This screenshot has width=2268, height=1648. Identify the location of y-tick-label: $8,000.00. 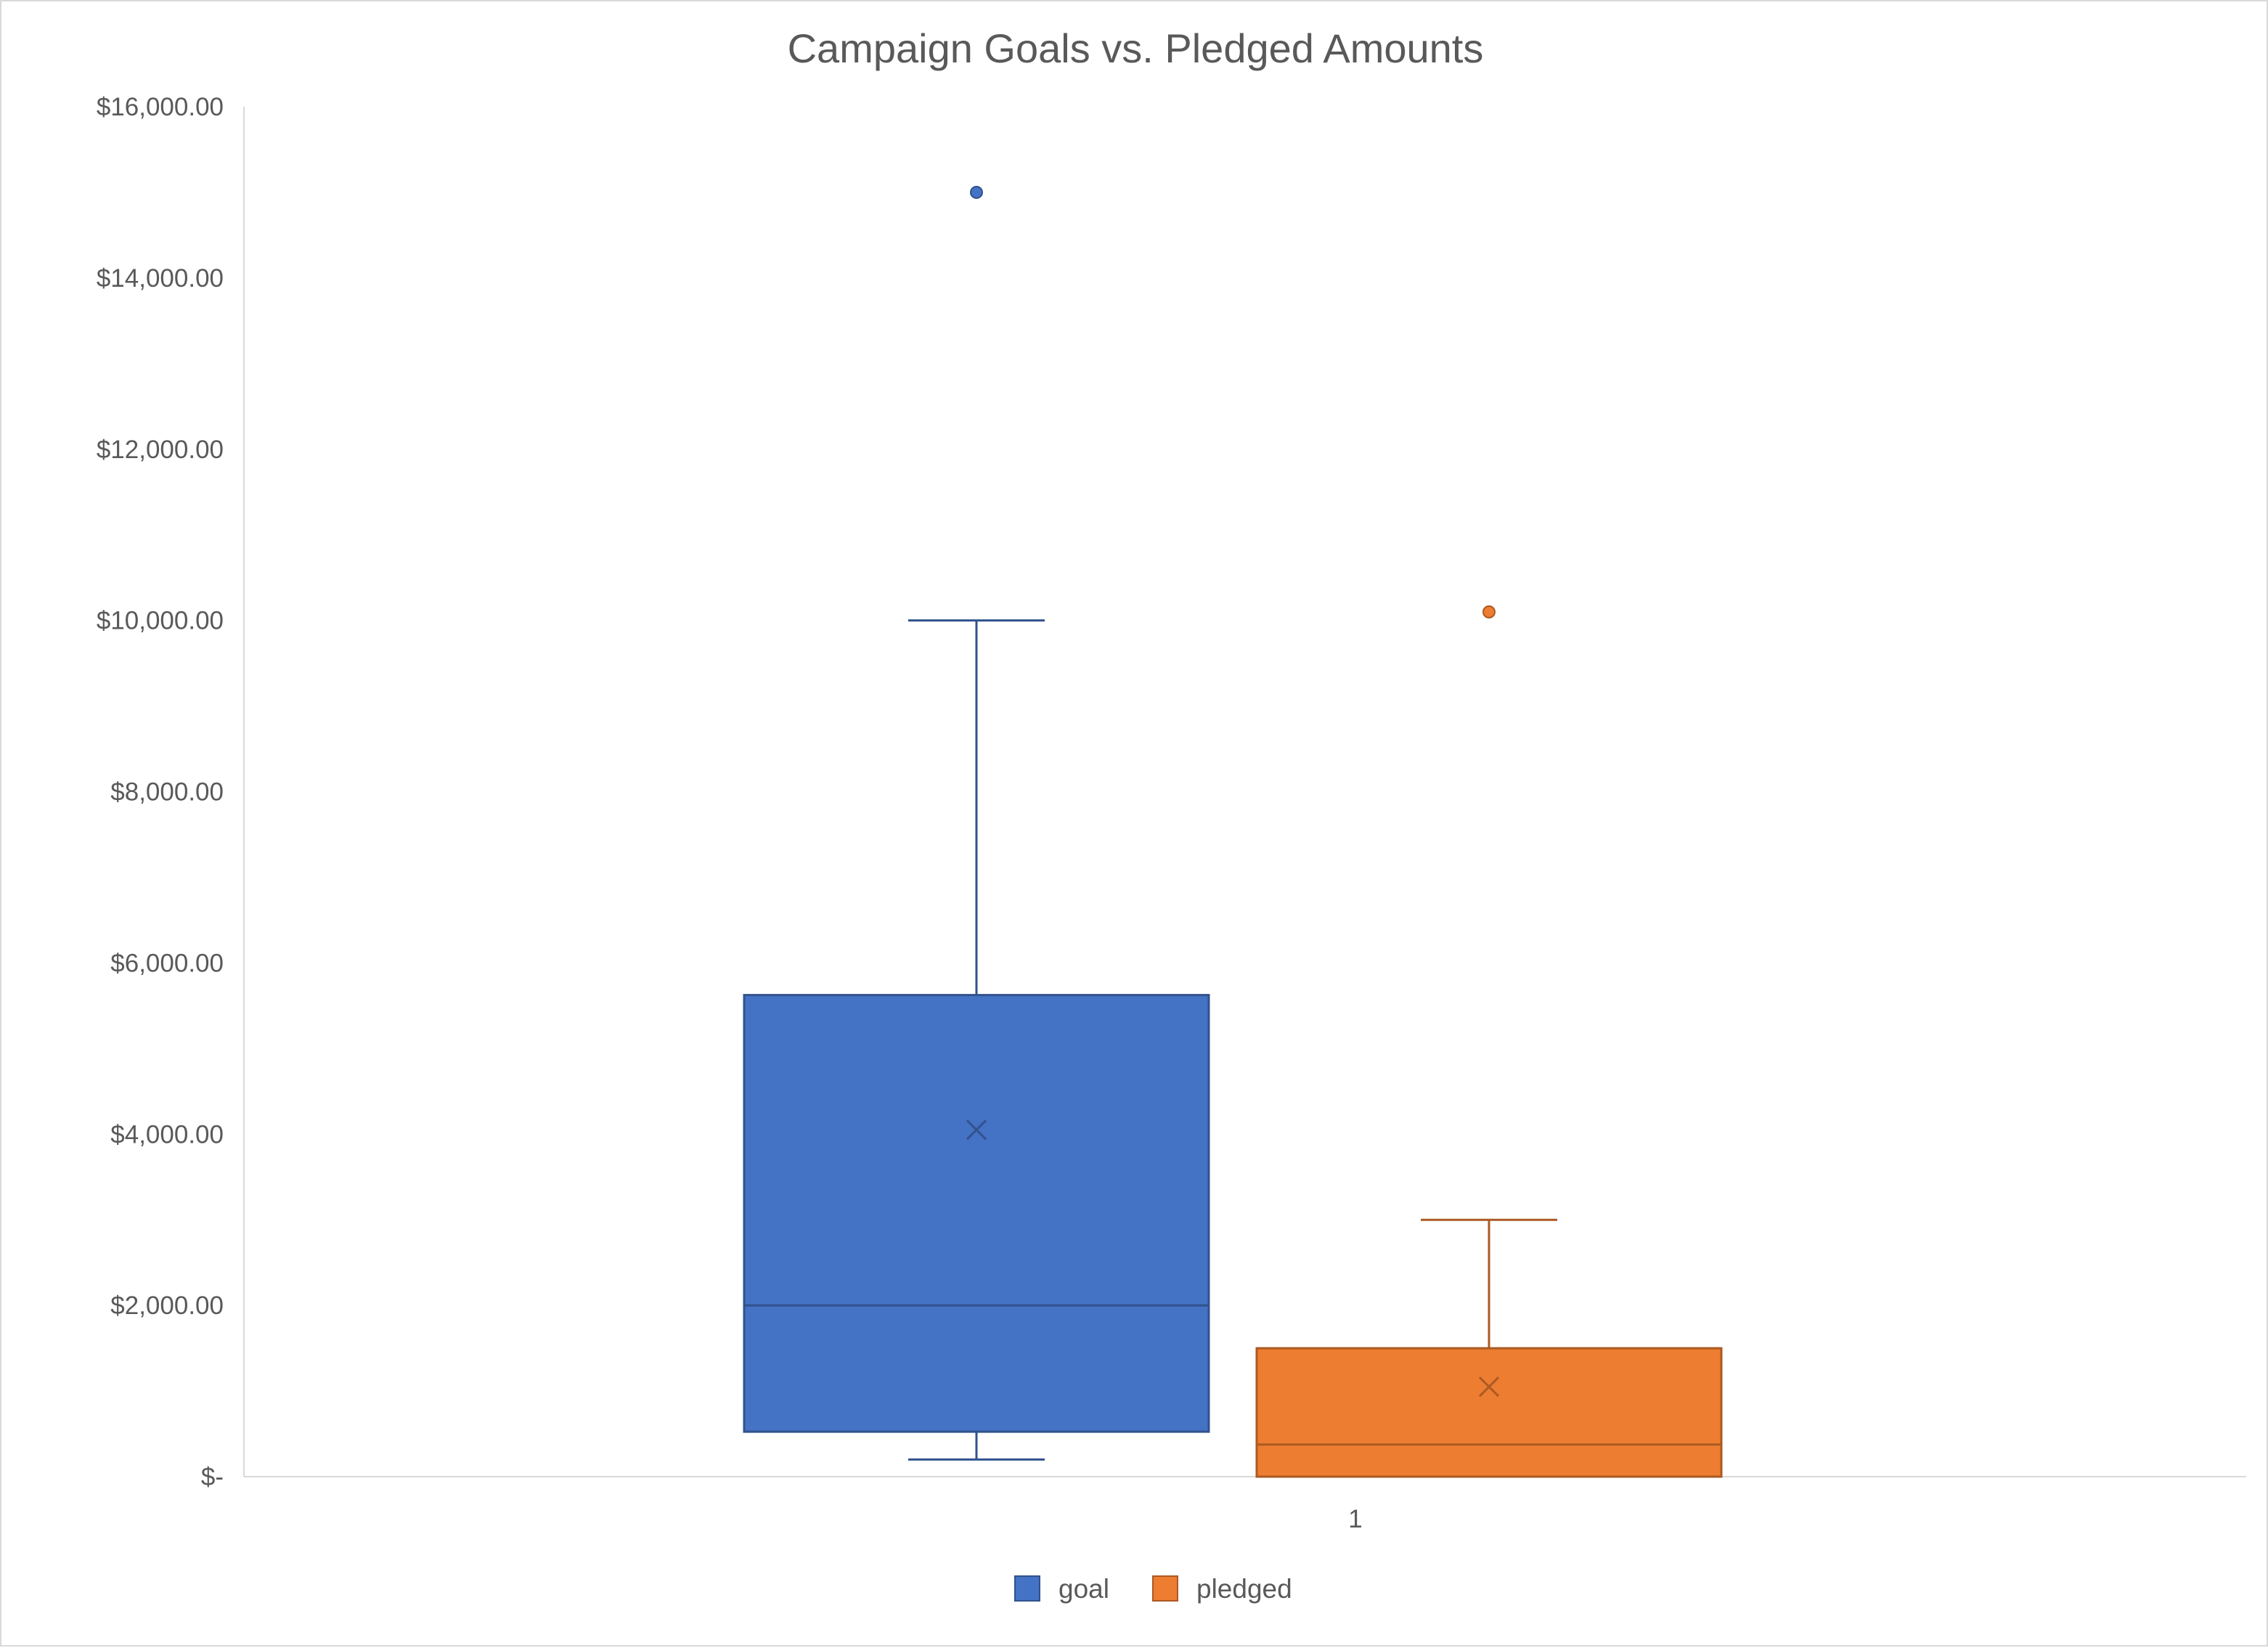
(167, 793).